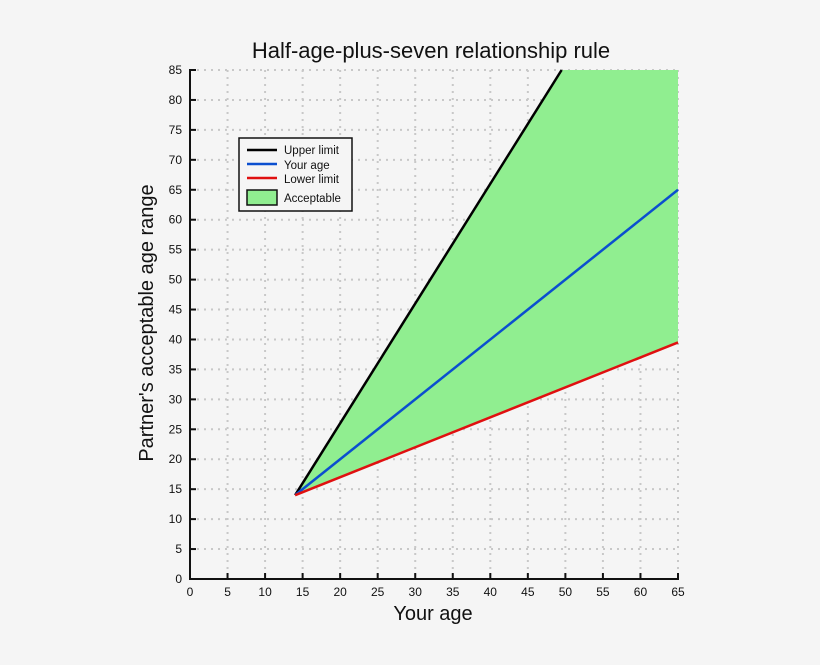  What do you see at coordinates (312, 180) in the screenshot?
I see `legend-label-lower-limit: Lower limit` at bounding box center [312, 180].